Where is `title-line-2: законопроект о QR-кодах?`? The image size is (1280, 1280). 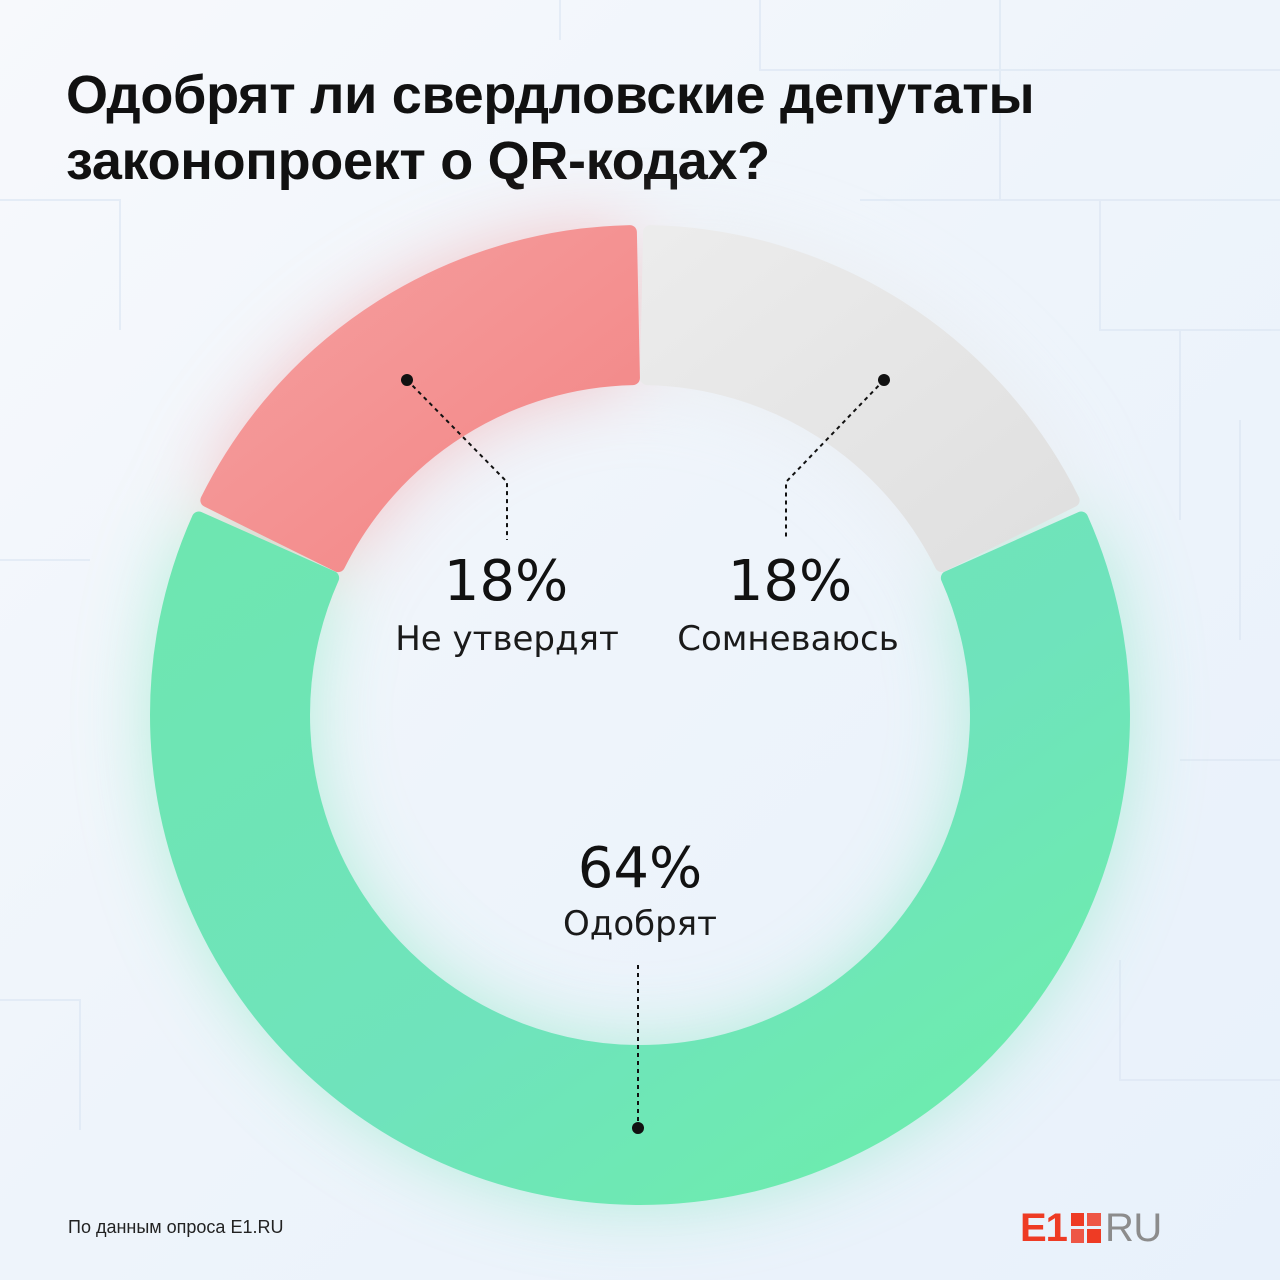 title-line-2: законопроект о QR-кодах? is located at coordinates (418, 161).